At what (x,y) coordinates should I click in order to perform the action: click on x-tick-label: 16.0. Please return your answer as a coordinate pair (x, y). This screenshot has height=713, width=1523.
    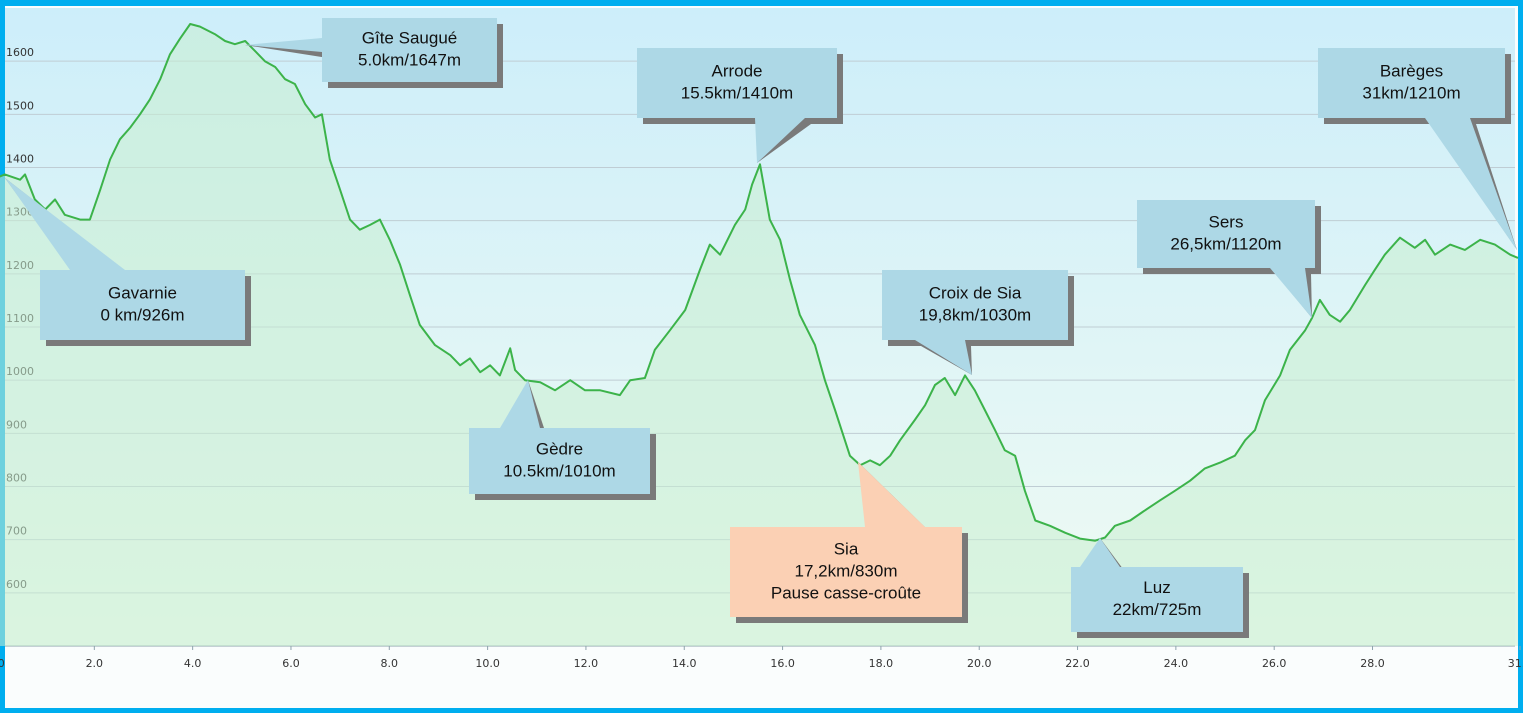
    Looking at the image, I should click on (782, 663).